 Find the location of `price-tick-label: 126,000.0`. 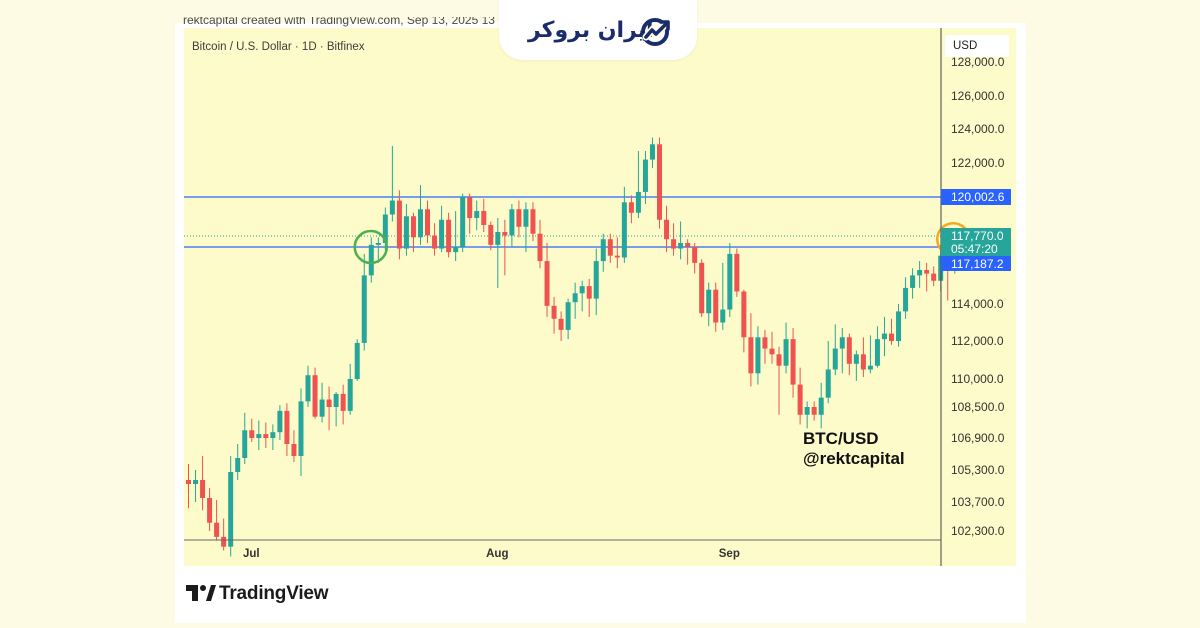

price-tick-label: 126,000.0 is located at coordinates (978, 96).